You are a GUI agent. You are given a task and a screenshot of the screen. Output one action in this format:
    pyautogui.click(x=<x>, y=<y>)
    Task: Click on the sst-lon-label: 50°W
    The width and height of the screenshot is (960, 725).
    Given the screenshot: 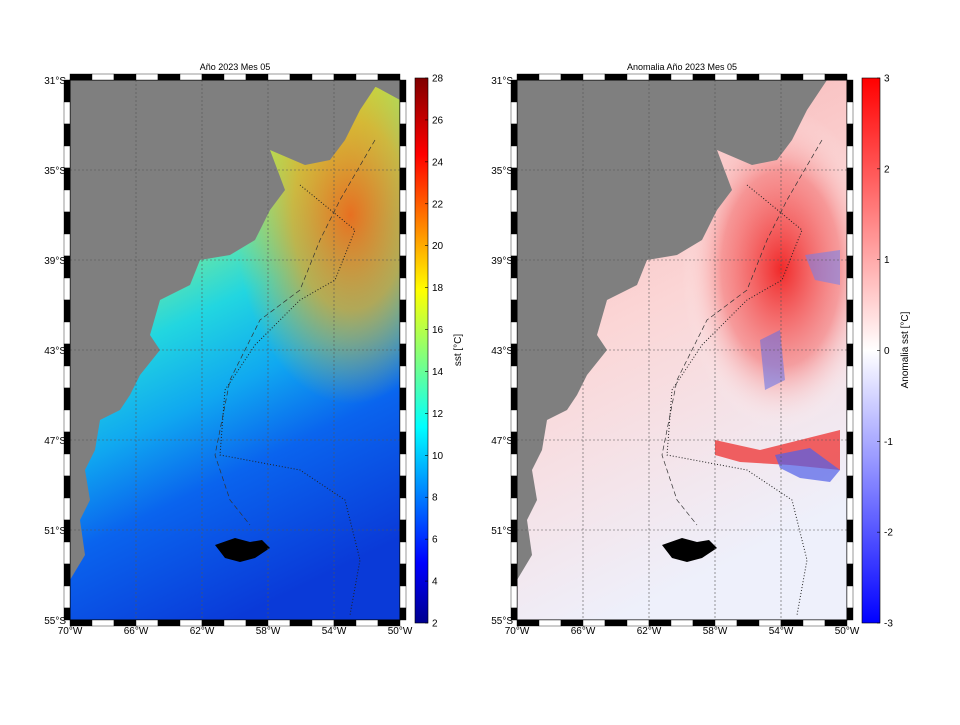 What is the action you would take?
    pyautogui.click(x=400, y=631)
    